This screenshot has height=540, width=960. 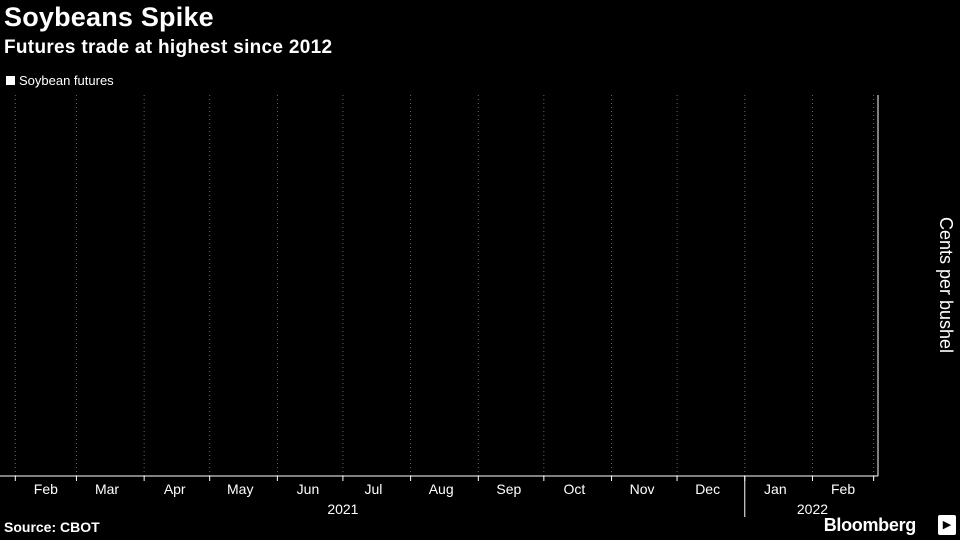 What do you see at coordinates (52, 527) in the screenshot?
I see `source-note: Source: CBOT` at bounding box center [52, 527].